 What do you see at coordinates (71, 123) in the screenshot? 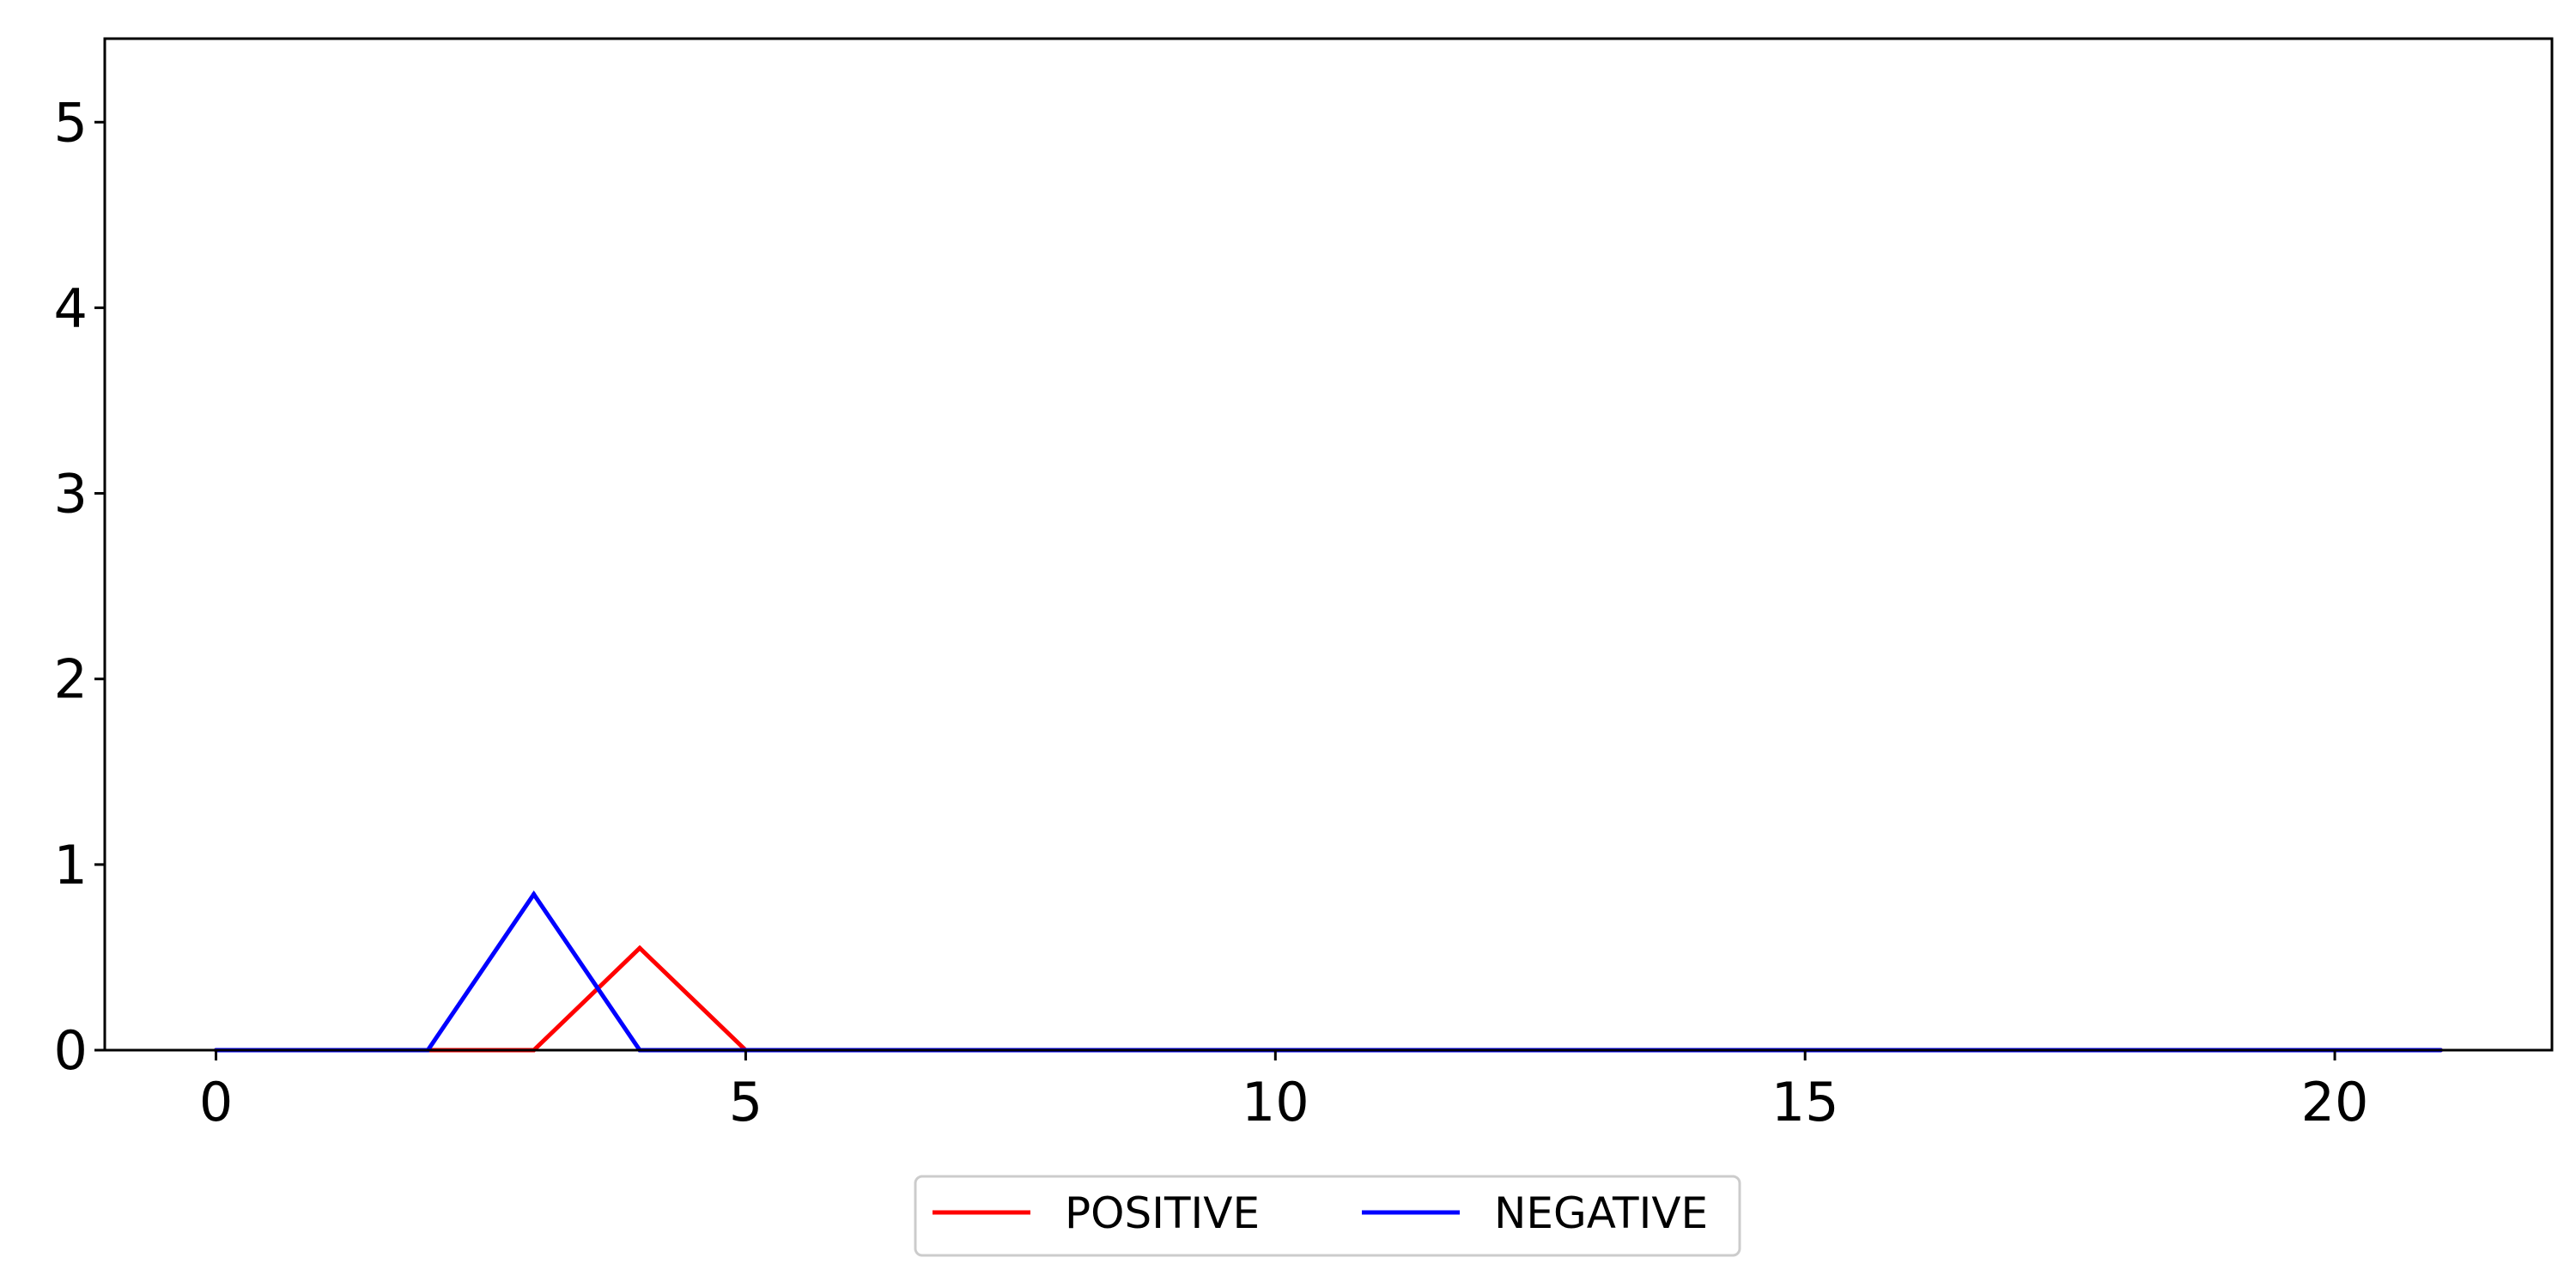
I see `y-tick-label: 5` at bounding box center [71, 123].